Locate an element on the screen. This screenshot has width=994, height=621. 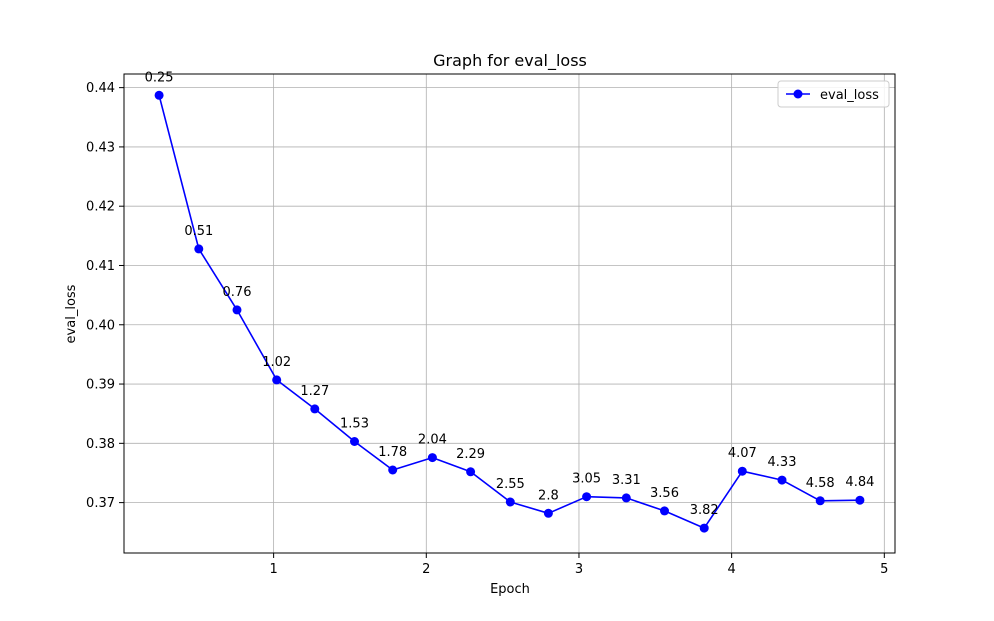
x-axis-label: Epoch is located at coordinates (510, 589).